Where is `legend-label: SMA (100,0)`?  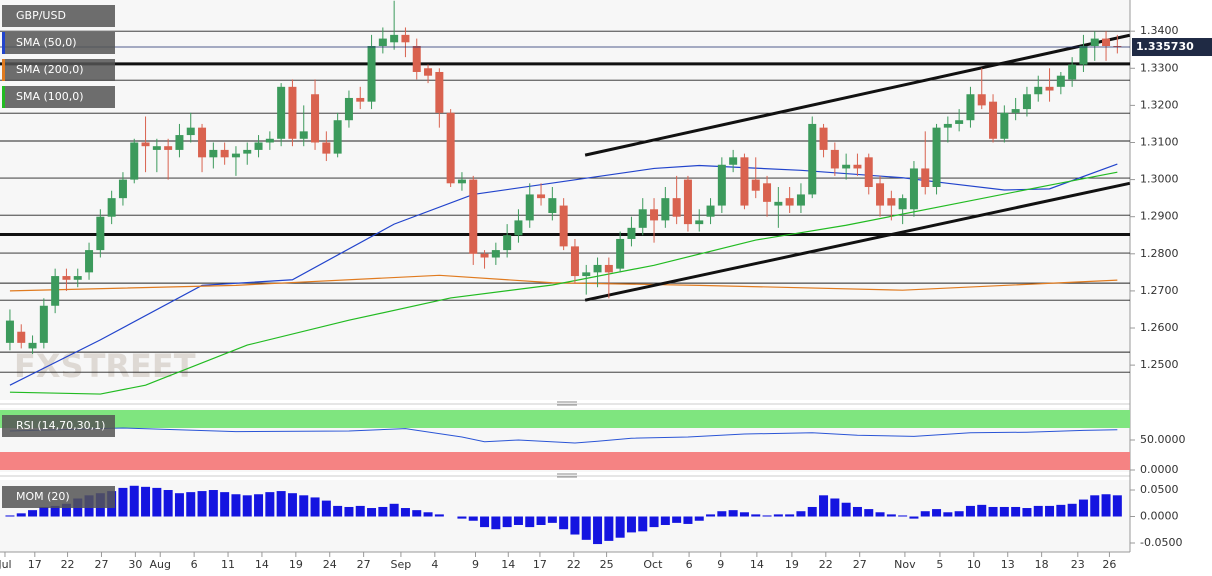
legend-label: SMA (100,0) is located at coordinates (50, 96).